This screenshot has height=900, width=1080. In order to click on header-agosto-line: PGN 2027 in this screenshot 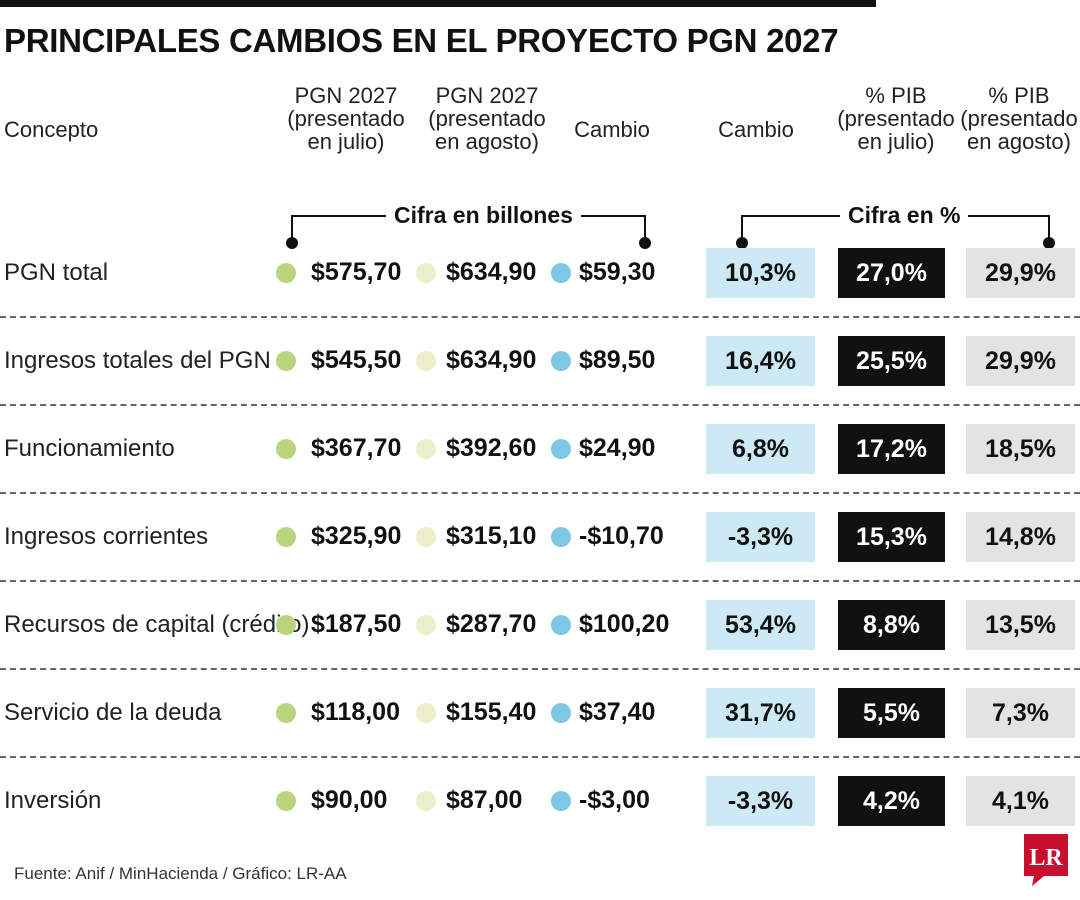, I will do `click(487, 95)`.